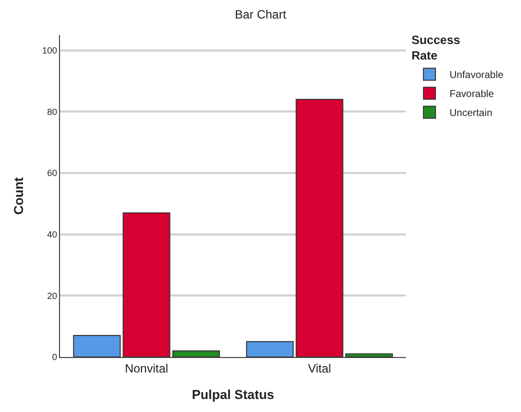  I want to click on y-tick-label: 80, so click(52, 111).